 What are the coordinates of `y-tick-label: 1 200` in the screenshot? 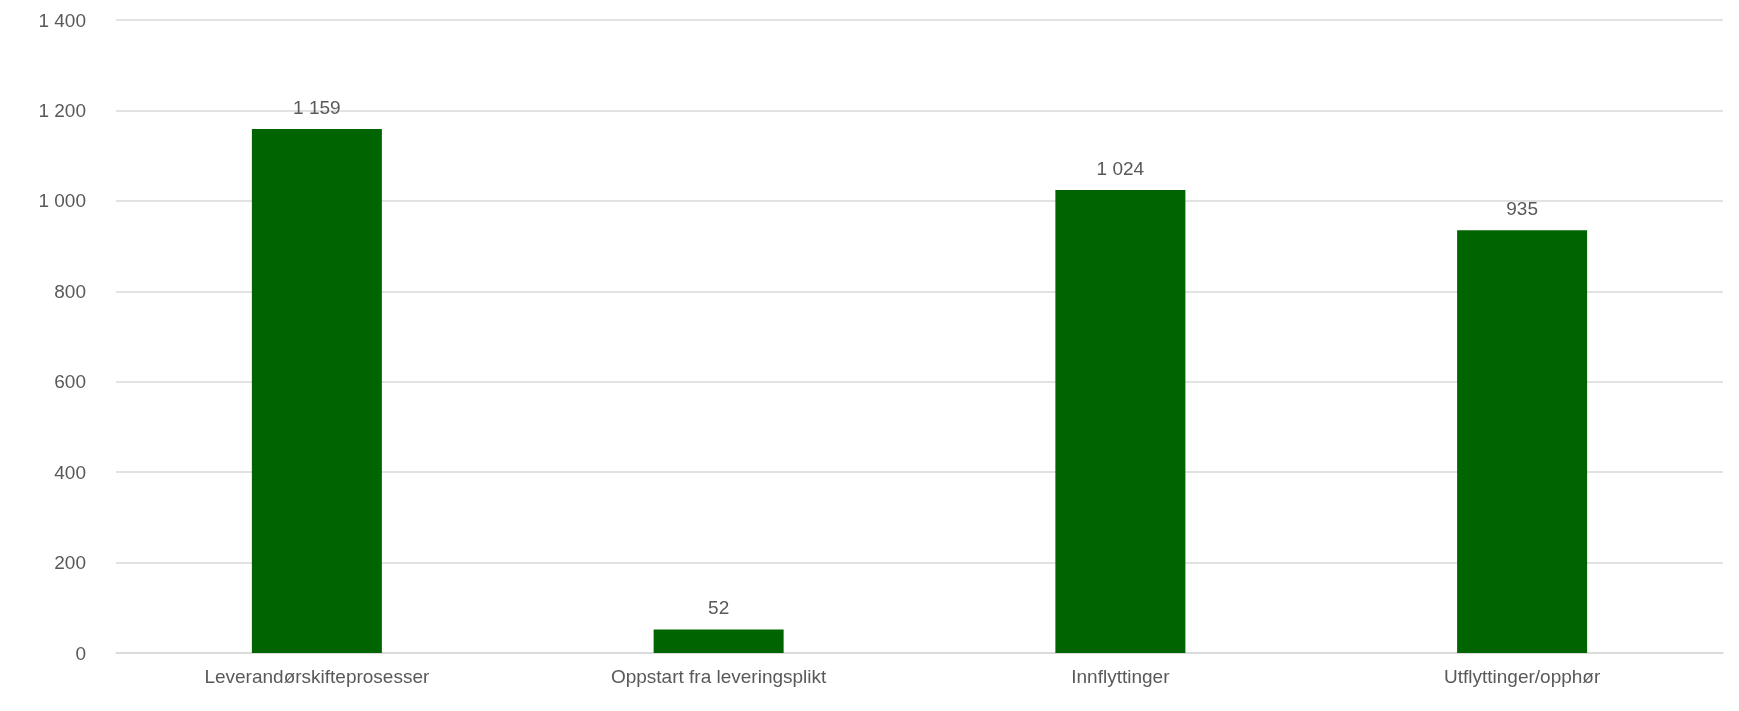 It's located at (62, 110).